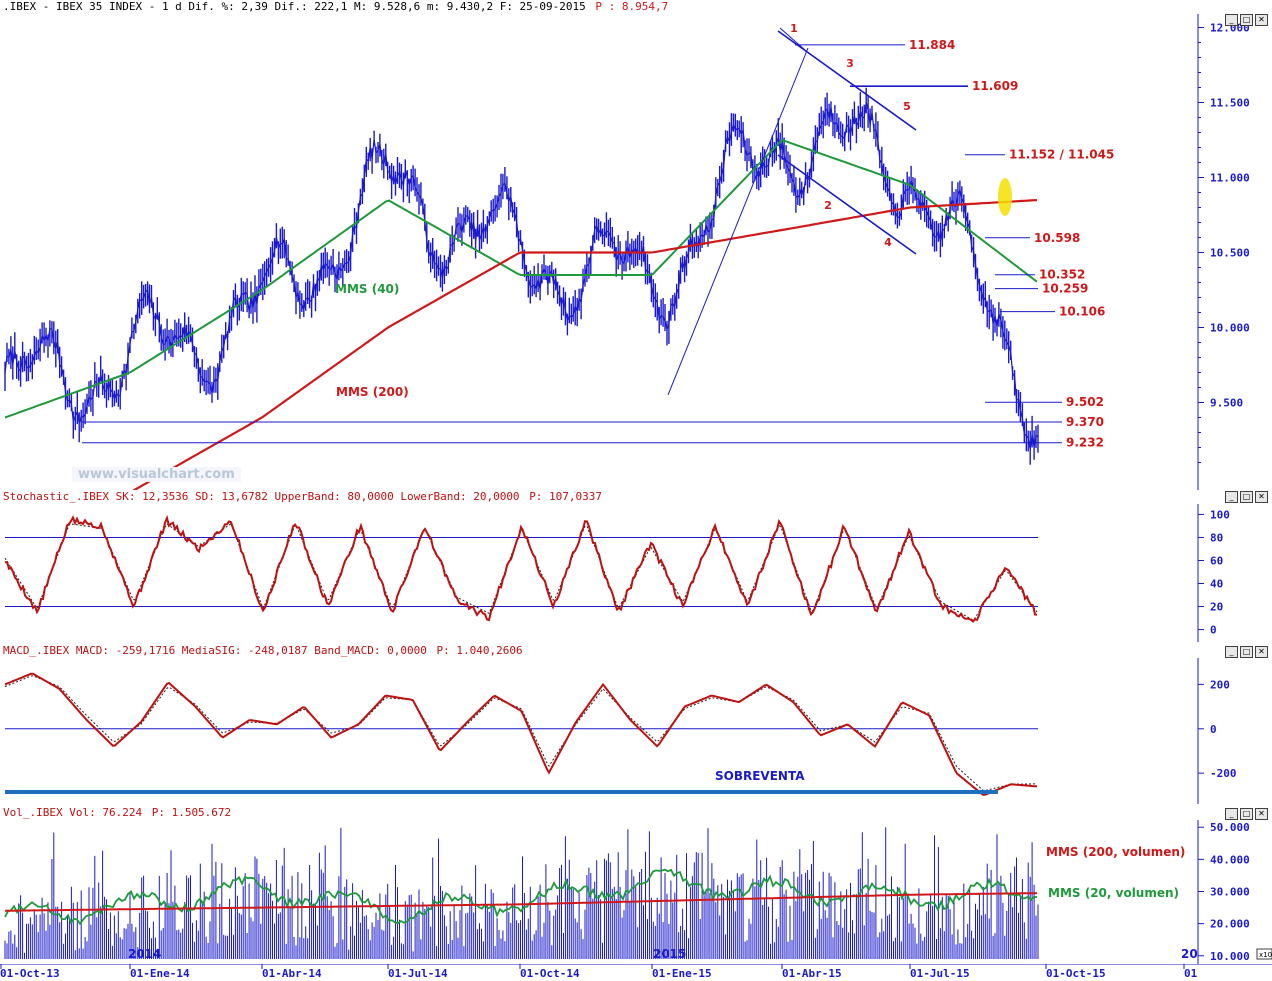 This screenshot has height=981, width=1272. Describe the element at coordinates (794, 28) in the screenshot. I see `wave-label: 1` at that location.